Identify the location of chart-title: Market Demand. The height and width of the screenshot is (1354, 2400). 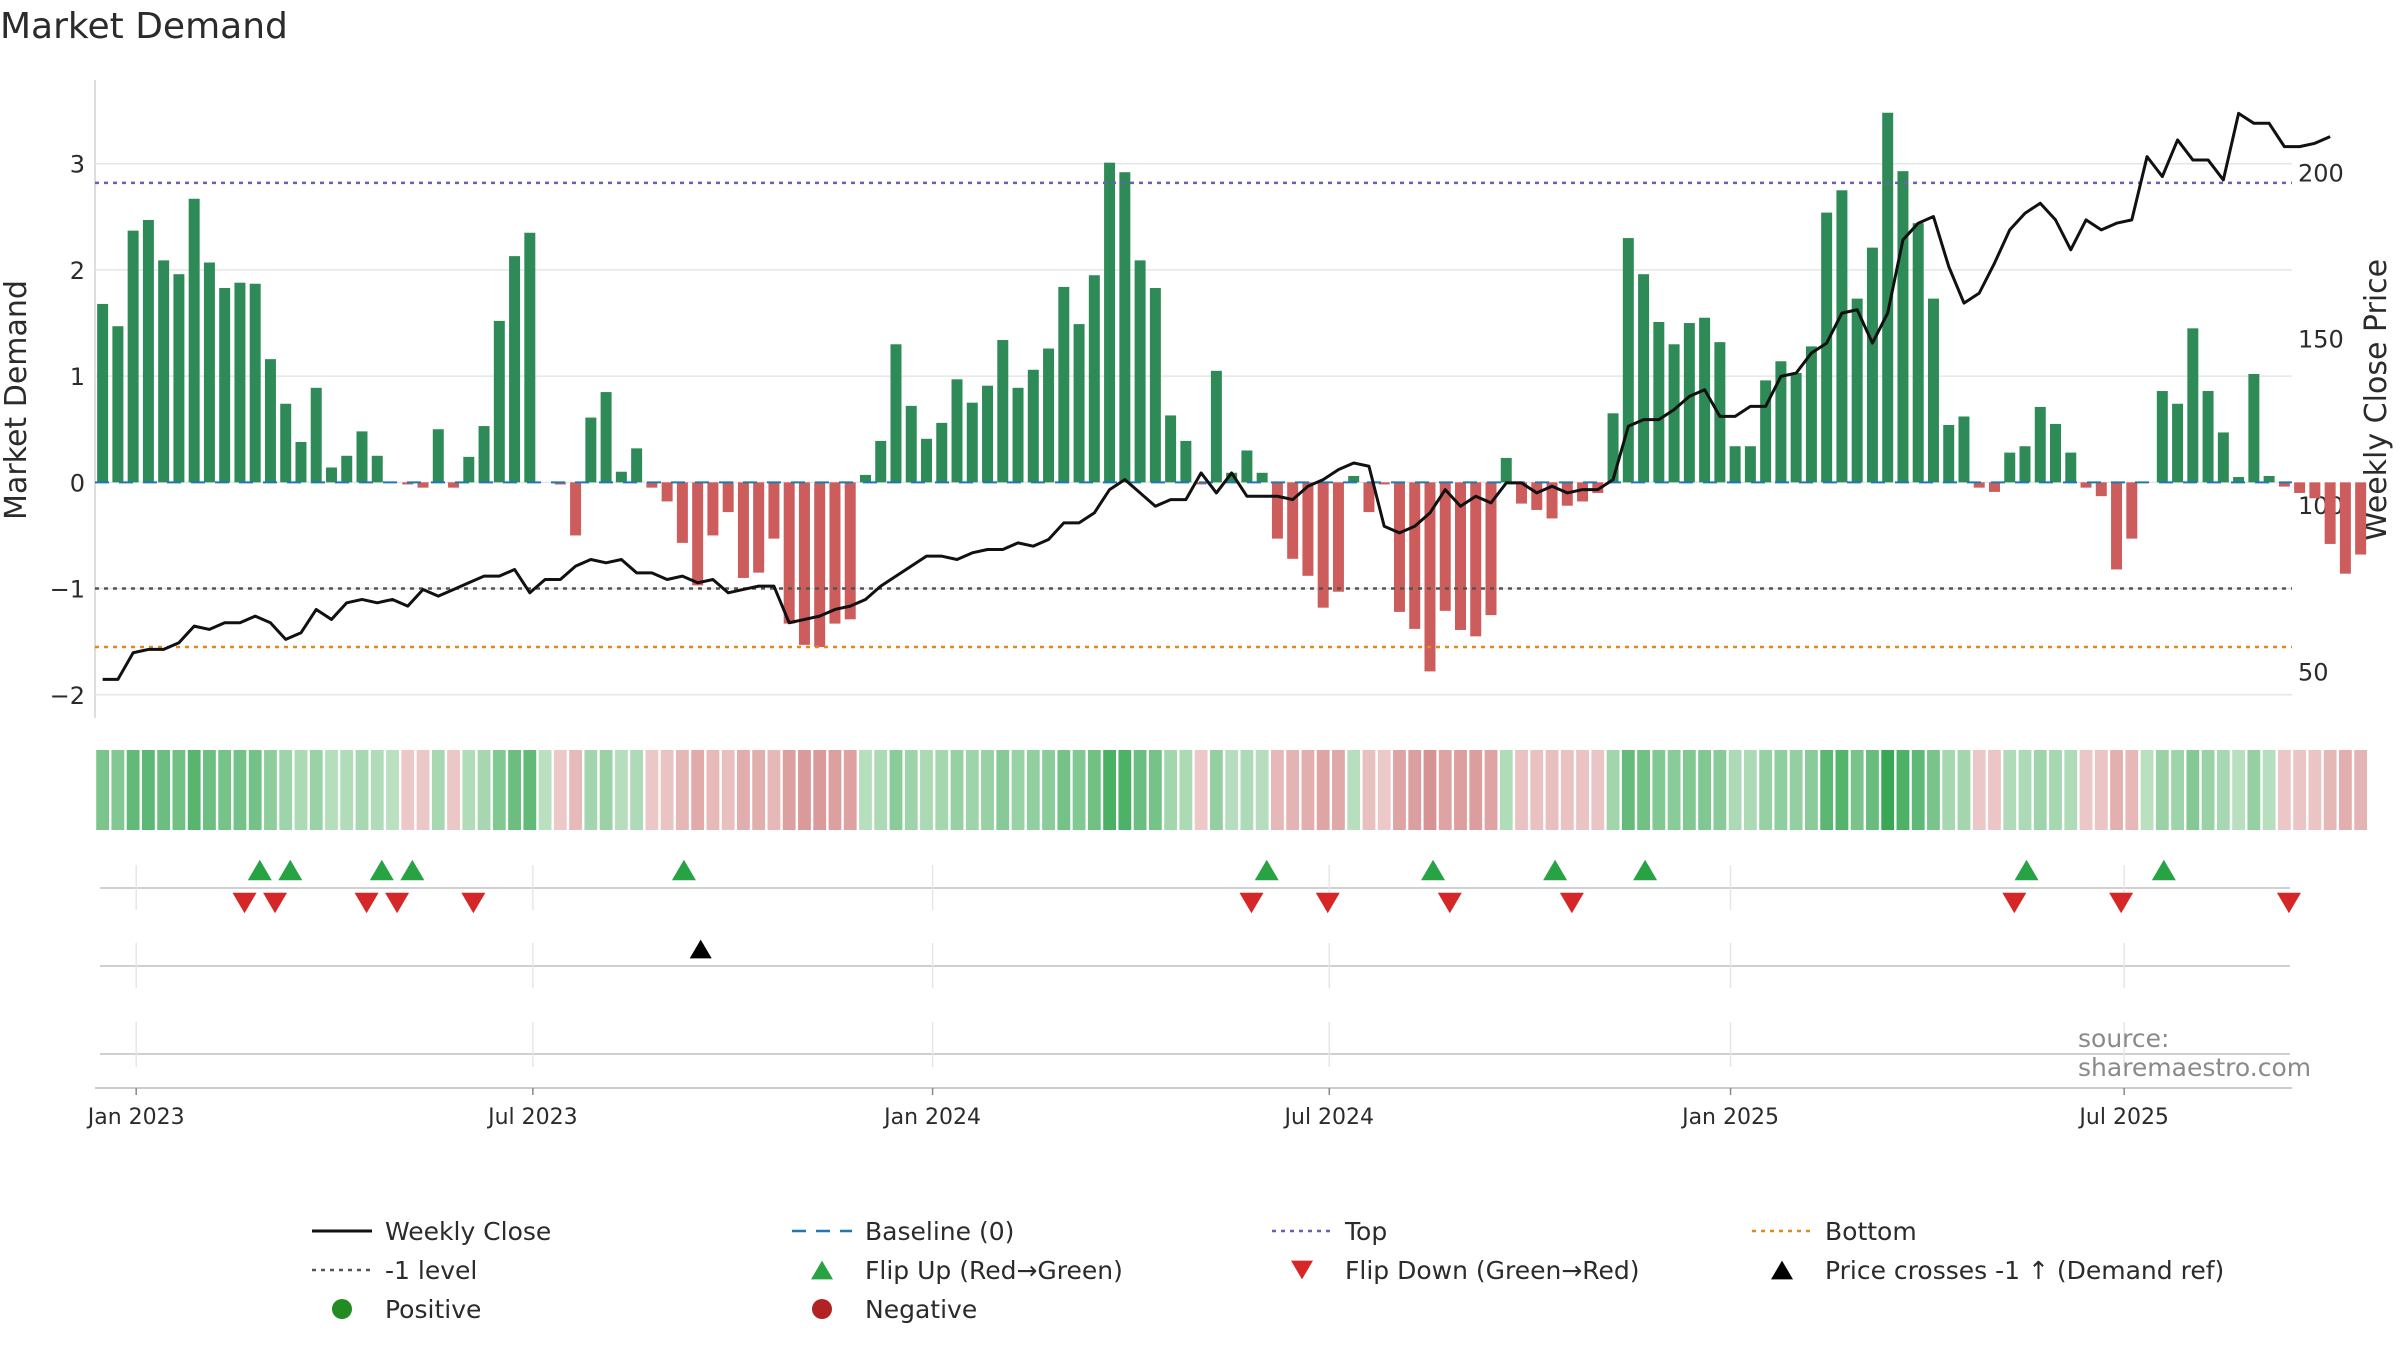
(144, 26).